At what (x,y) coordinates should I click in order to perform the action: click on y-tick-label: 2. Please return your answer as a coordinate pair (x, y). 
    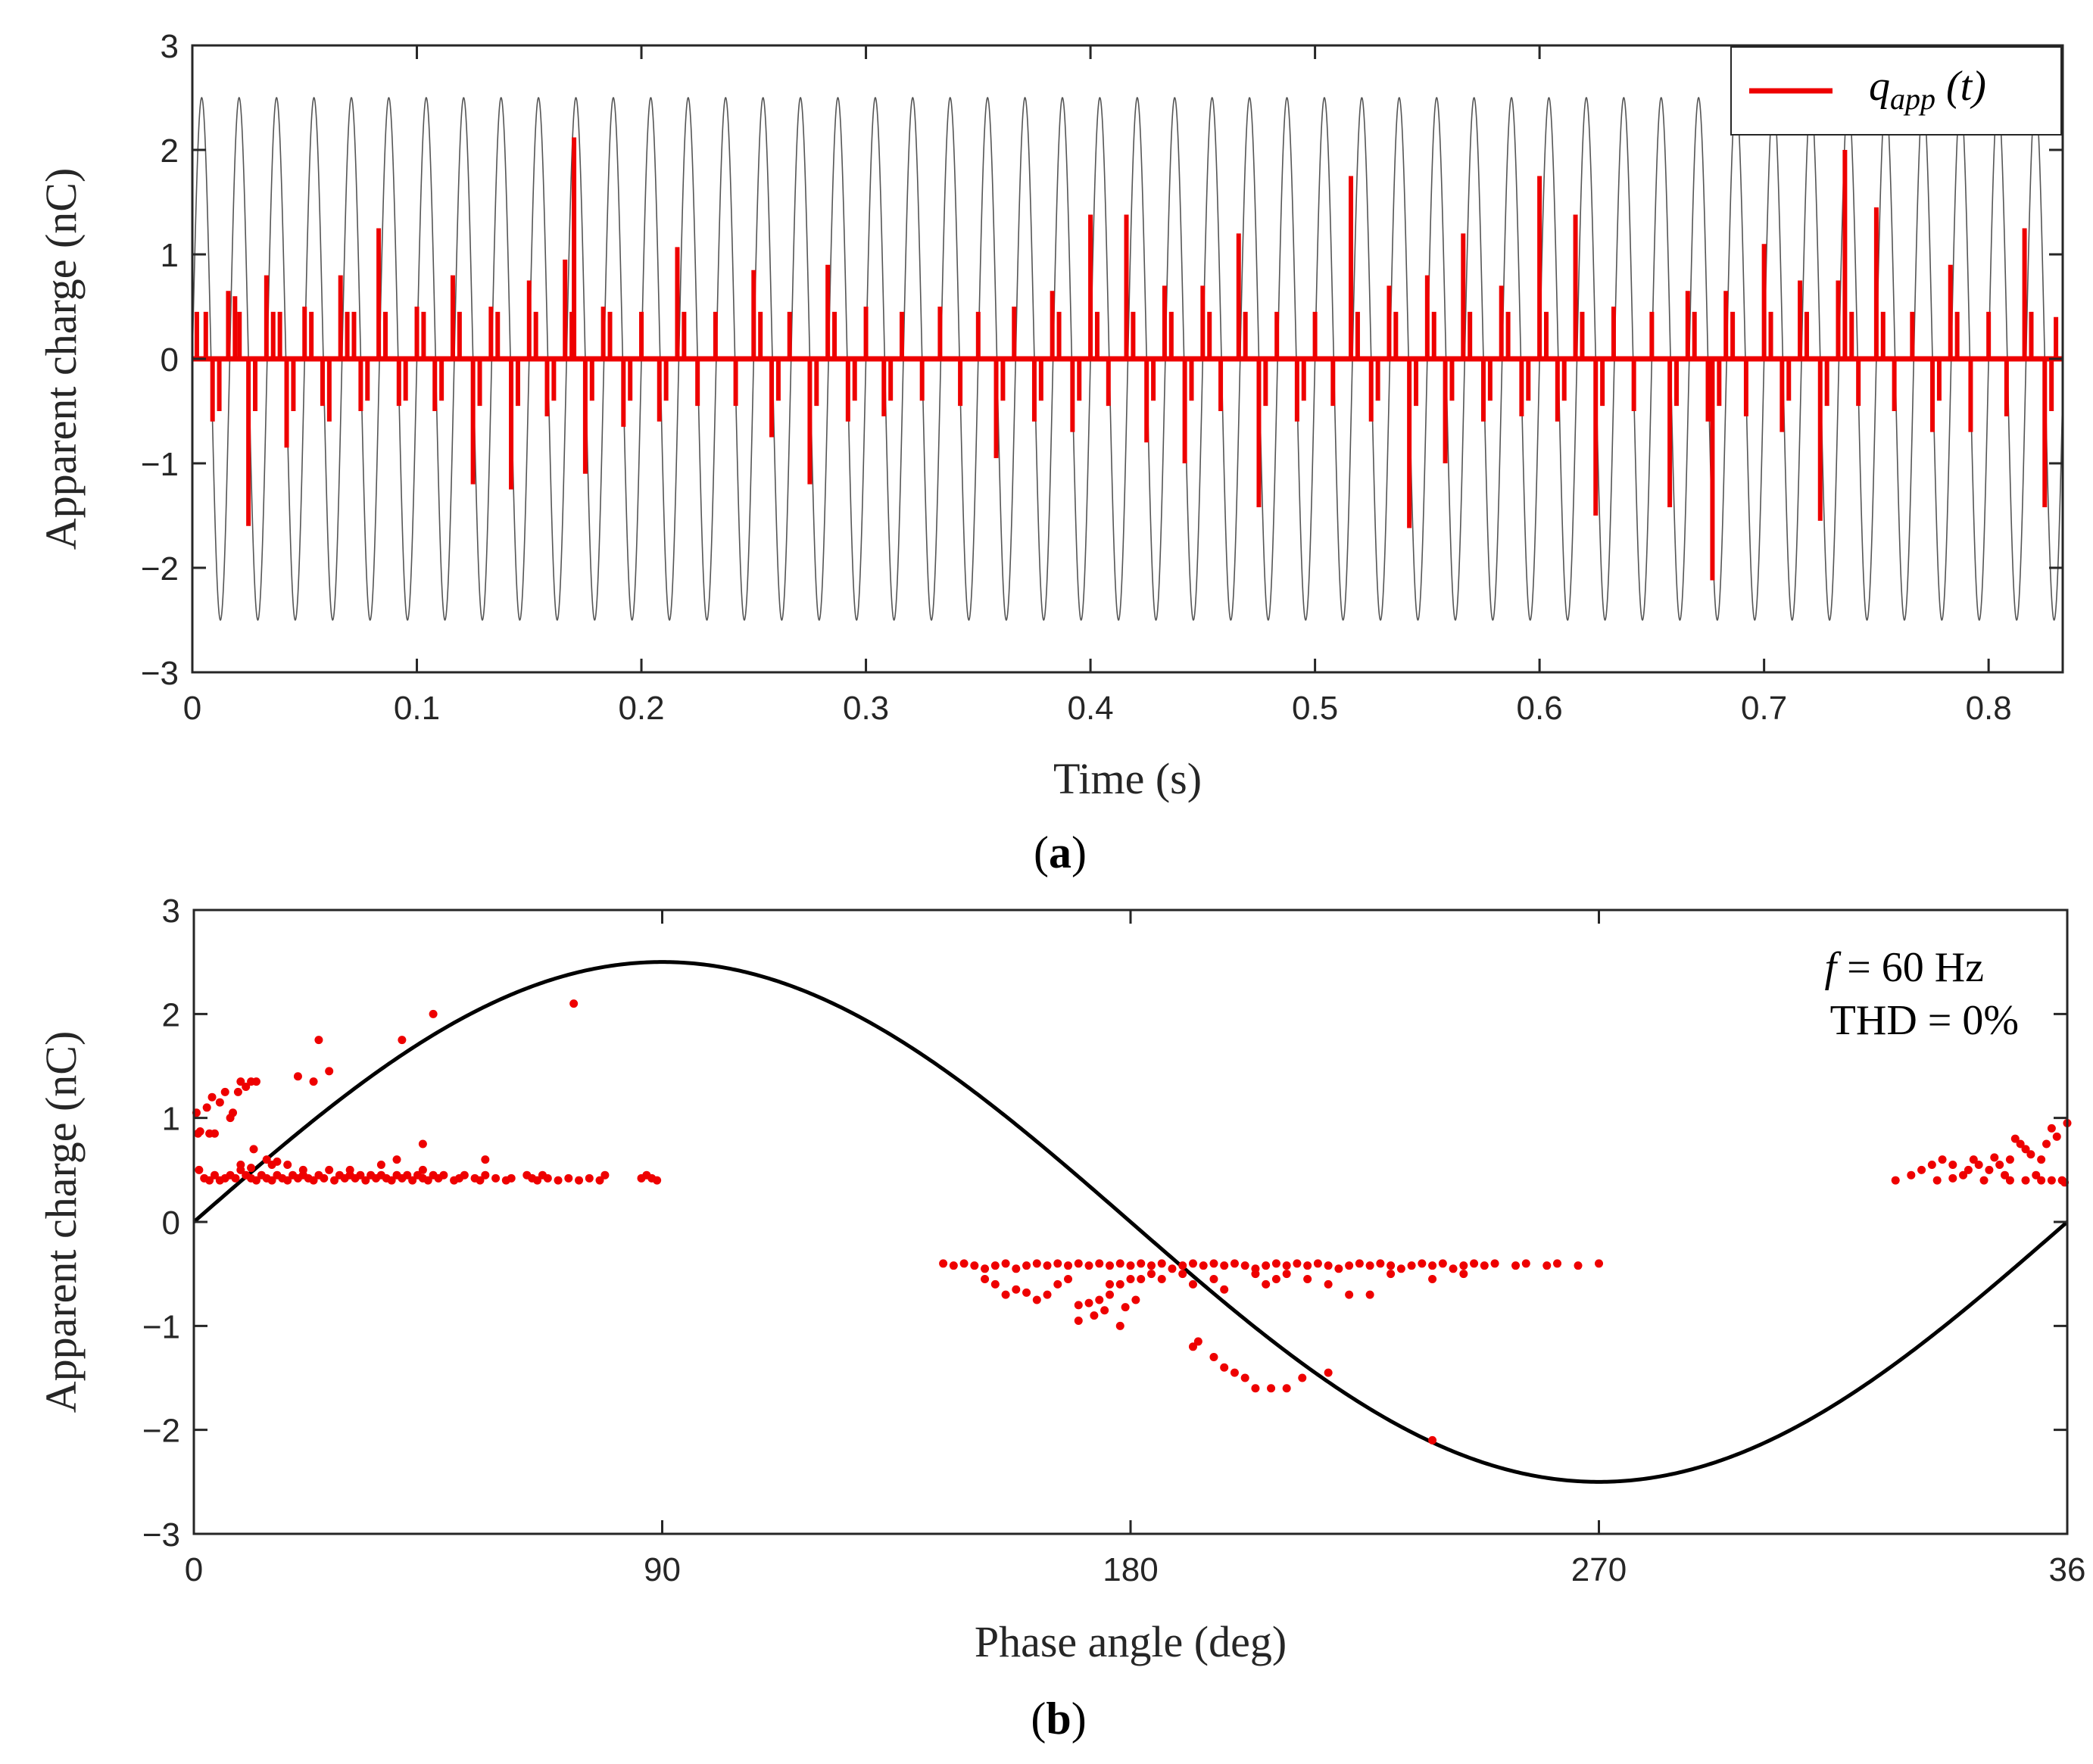
    Looking at the image, I should click on (170, 151).